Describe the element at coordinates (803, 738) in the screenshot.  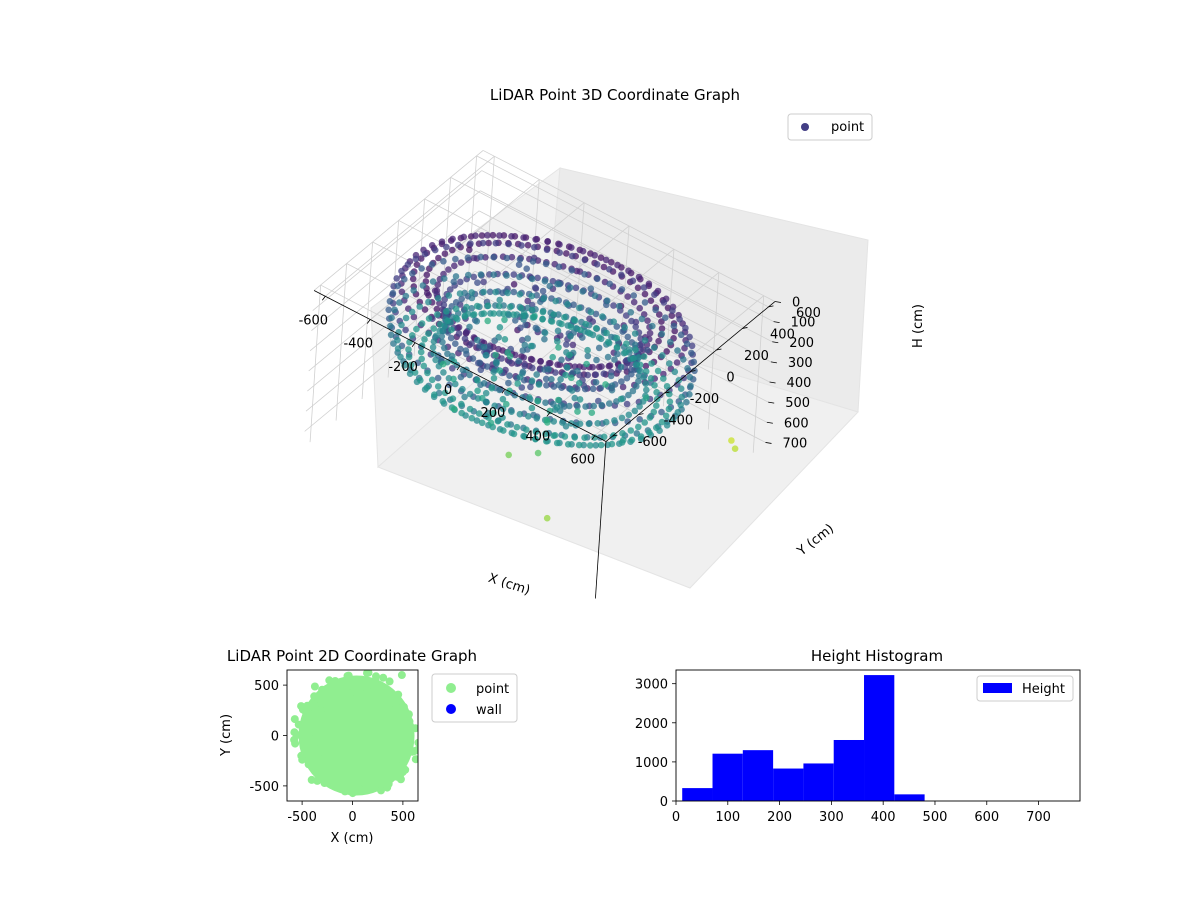
I see `histogram-bars` at that location.